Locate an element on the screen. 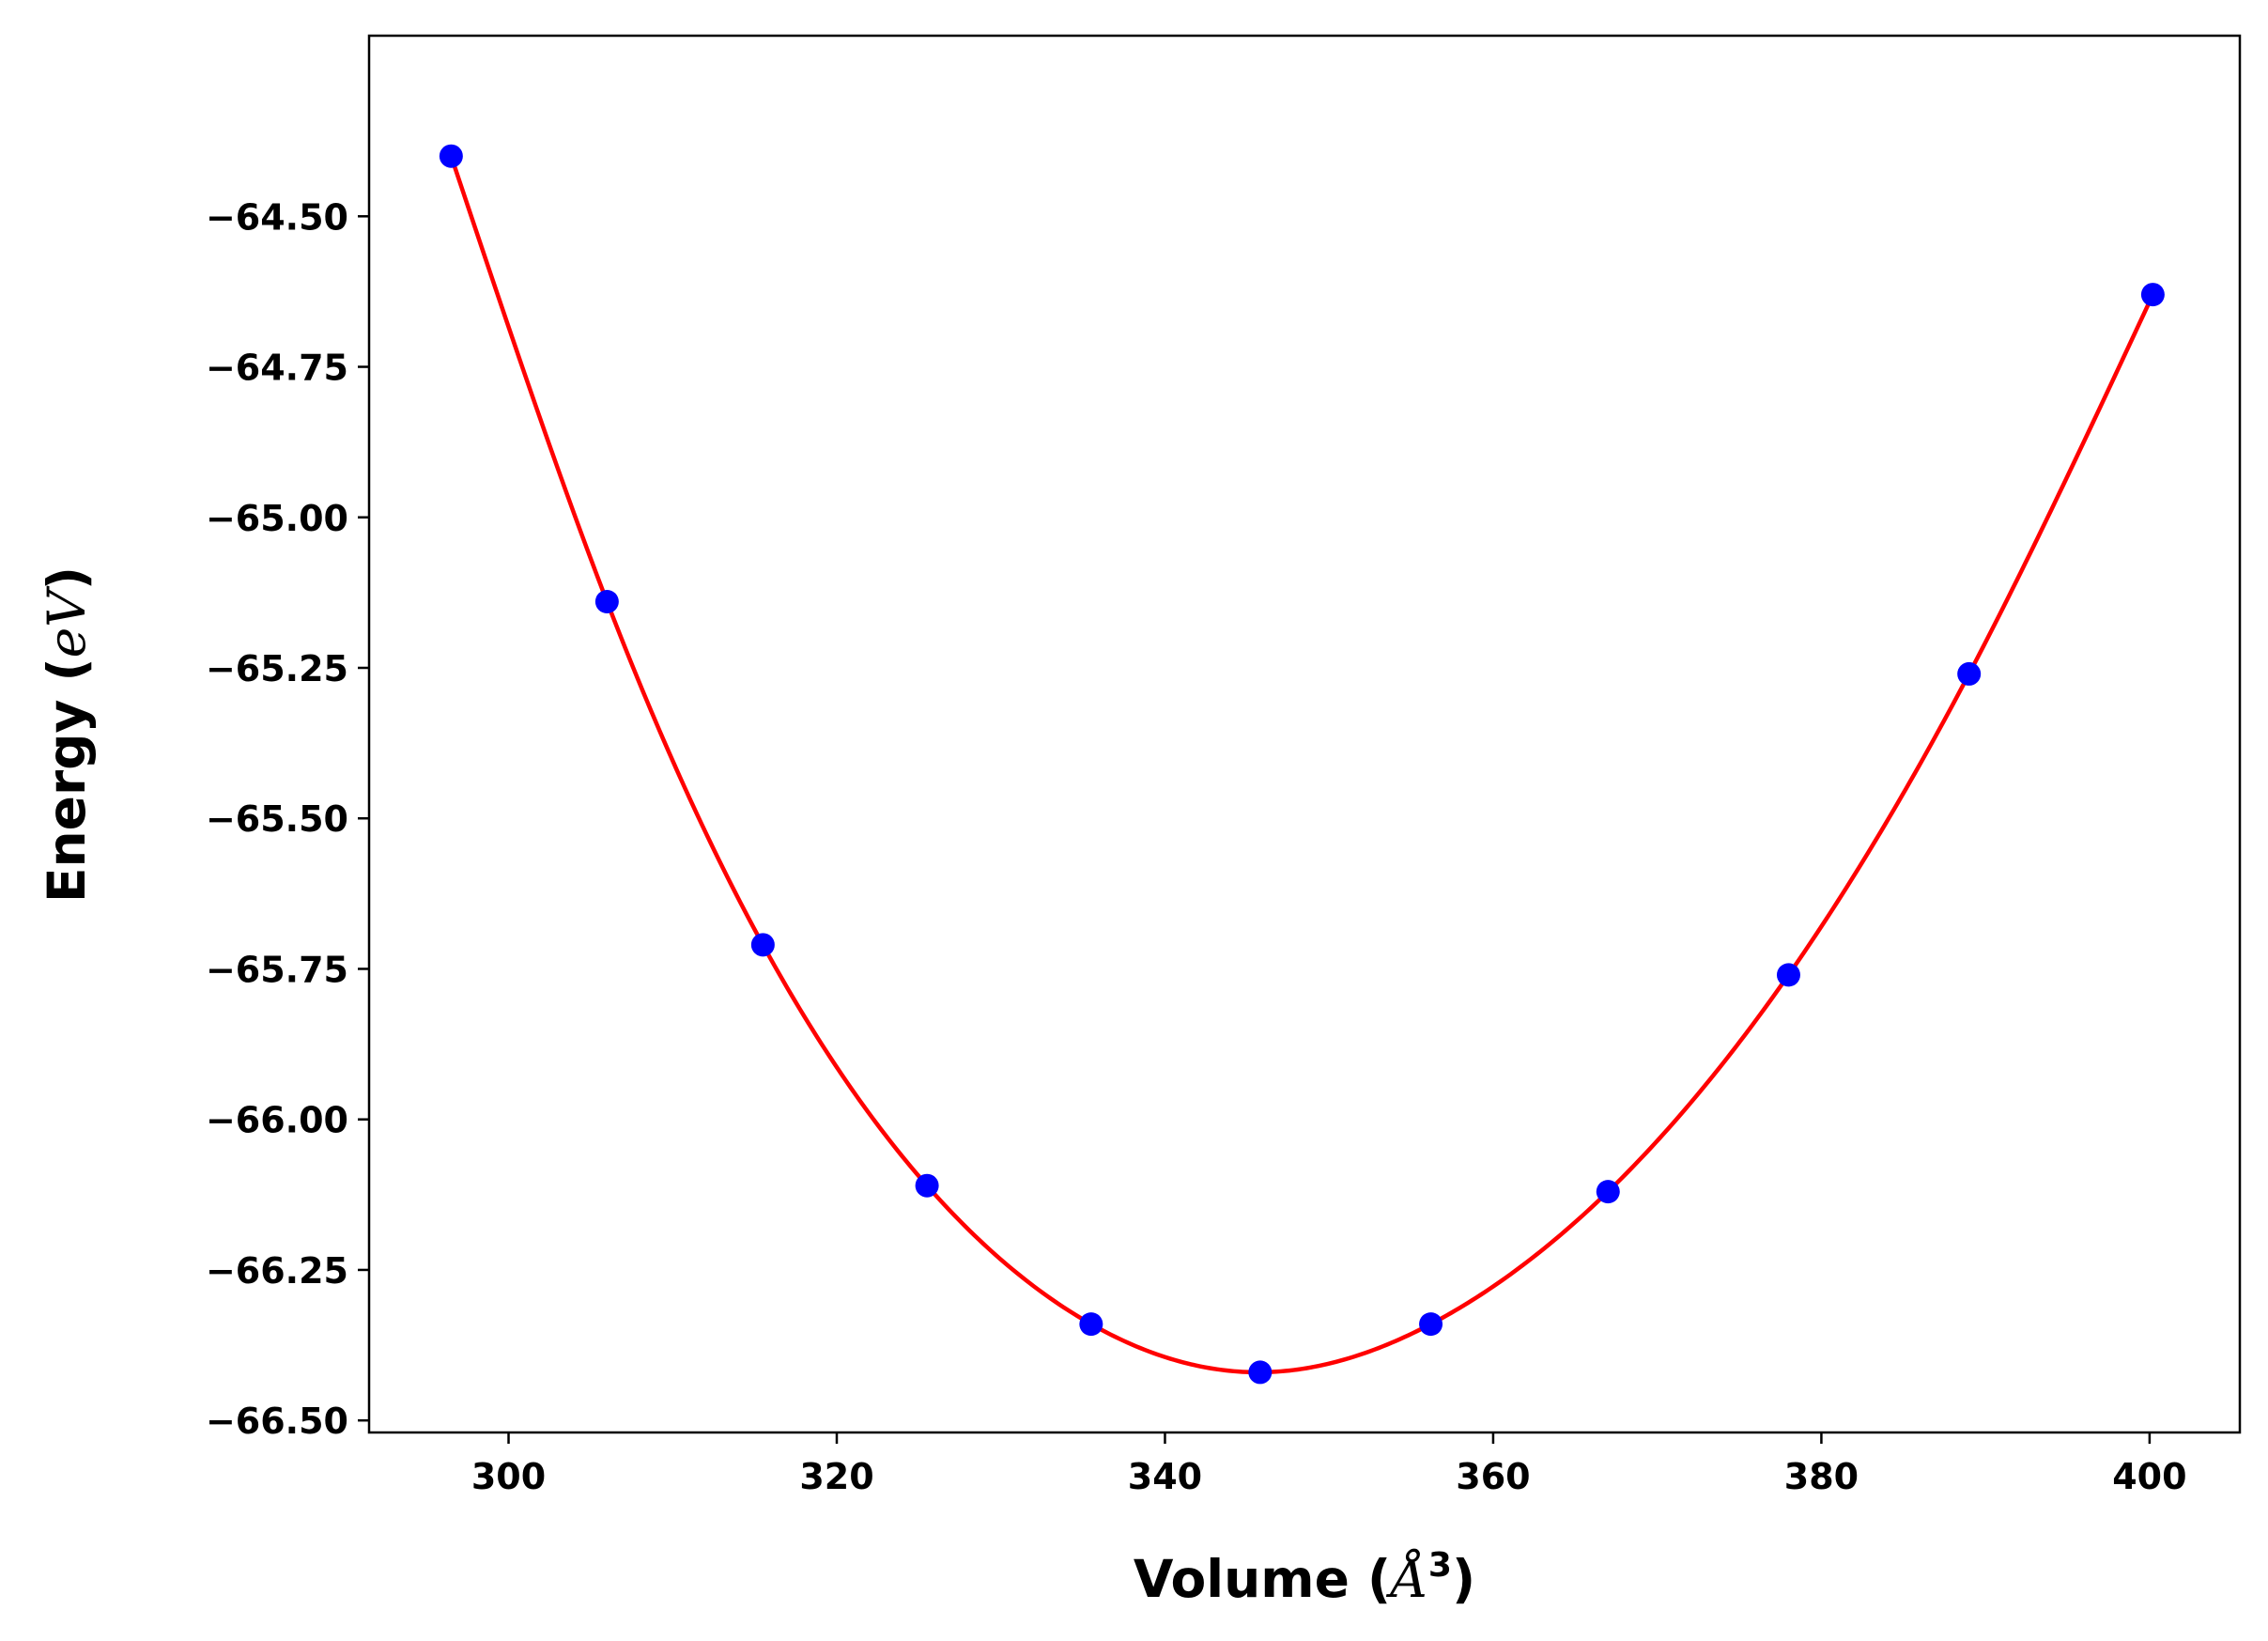  x-tick-label: 400 is located at coordinates (2149, 1476).